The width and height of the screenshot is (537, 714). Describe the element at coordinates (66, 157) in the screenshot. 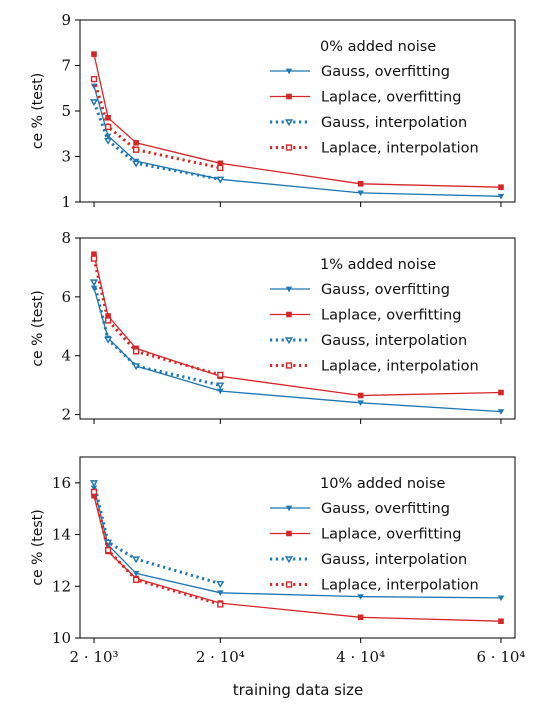

I see `y-tick-label: 3` at that location.